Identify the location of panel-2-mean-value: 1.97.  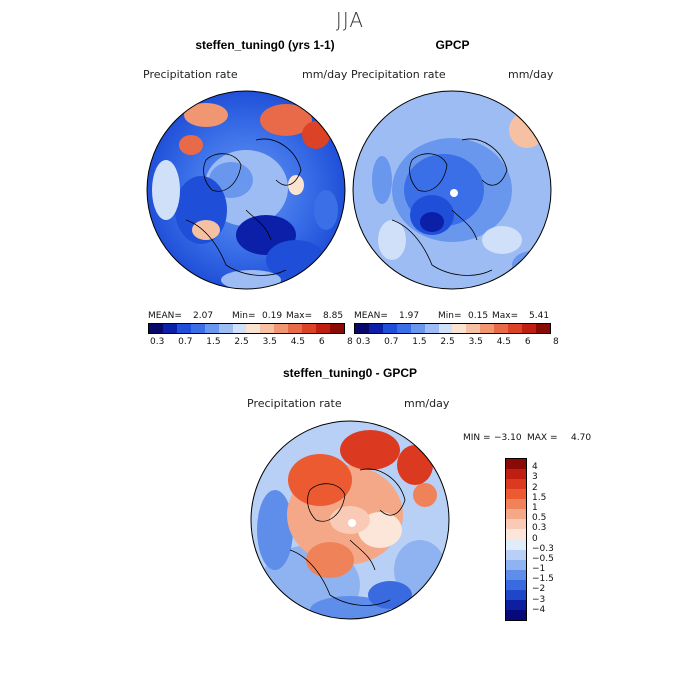
(409, 316).